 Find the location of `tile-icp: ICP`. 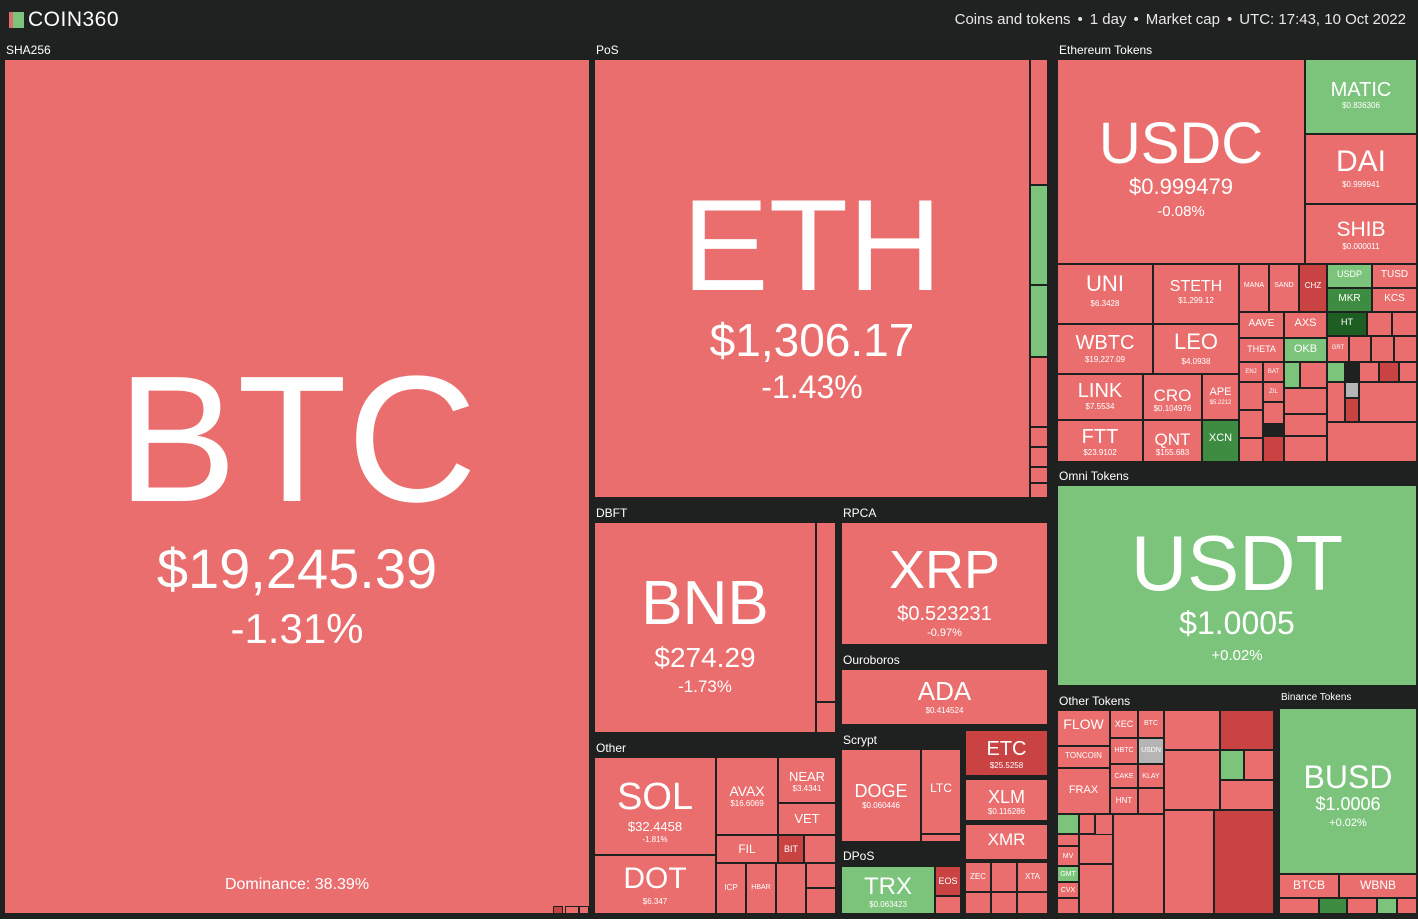

tile-icp: ICP is located at coordinates (731, 888).